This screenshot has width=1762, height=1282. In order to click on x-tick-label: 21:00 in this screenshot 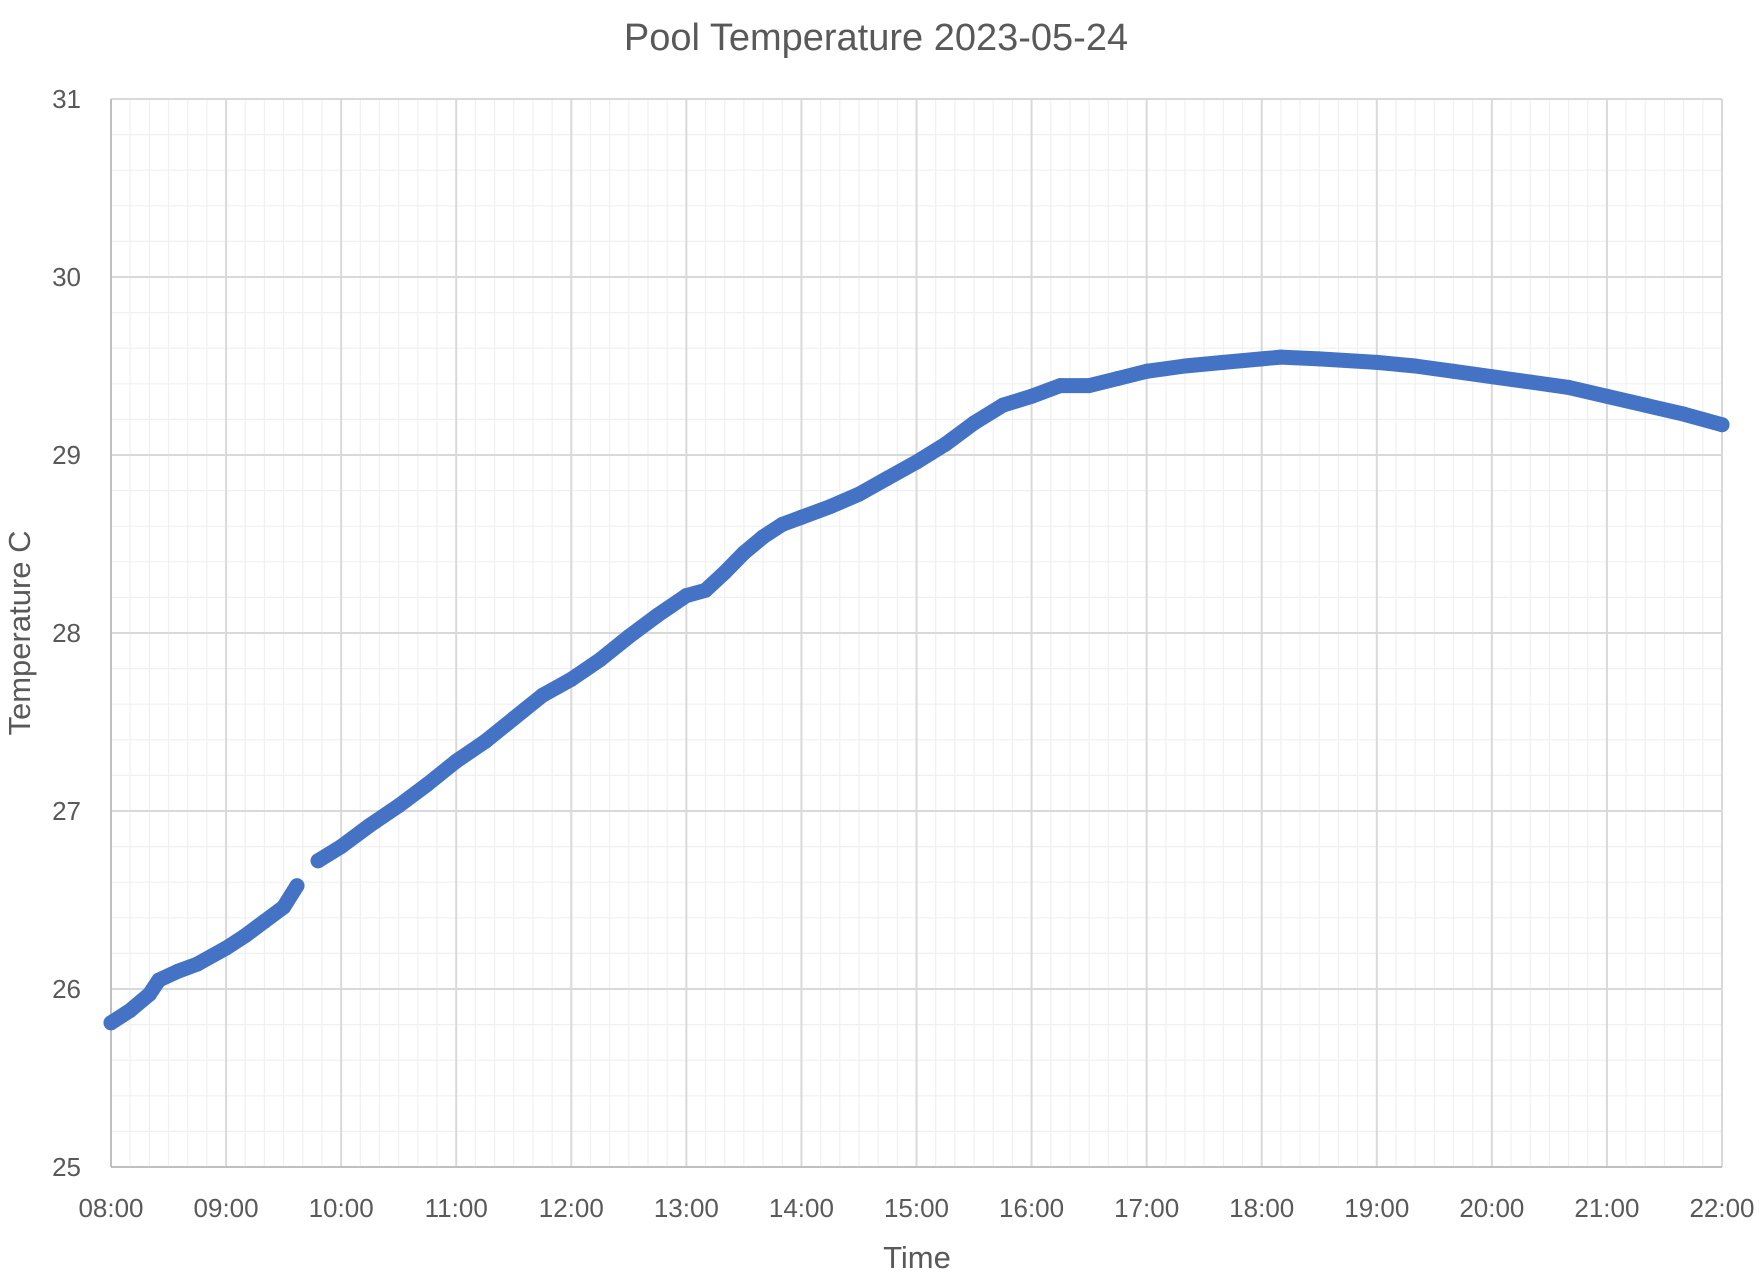, I will do `click(1606, 1208)`.